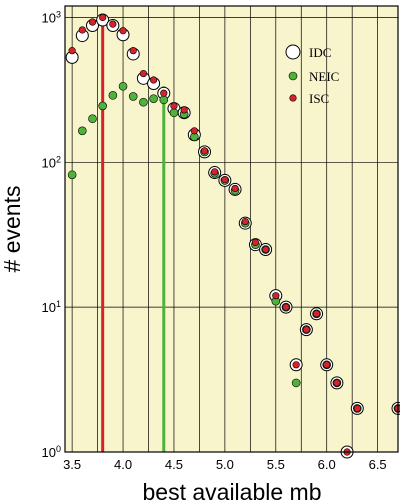  What do you see at coordinates (12, 229) in the screenshot?
I see `y-axis-title: # events` at bounding box center [12, 229].